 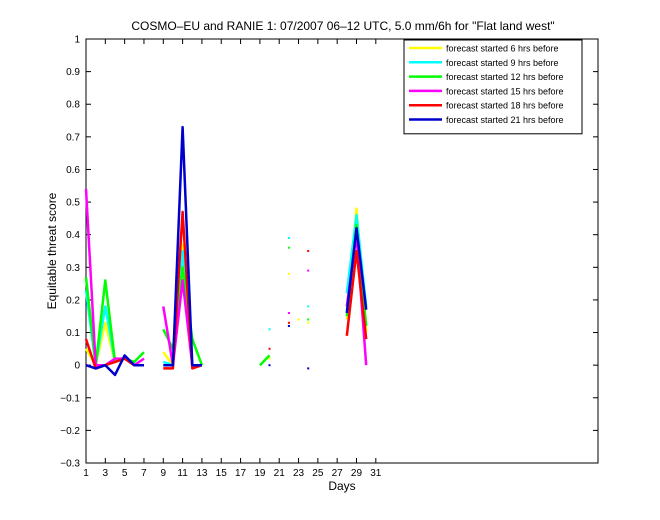 What do you see at coordinates (502, 63) in the screenshot?
I see `legend-label: forecast started 9 hrs before` at bounding box center [502, 63].